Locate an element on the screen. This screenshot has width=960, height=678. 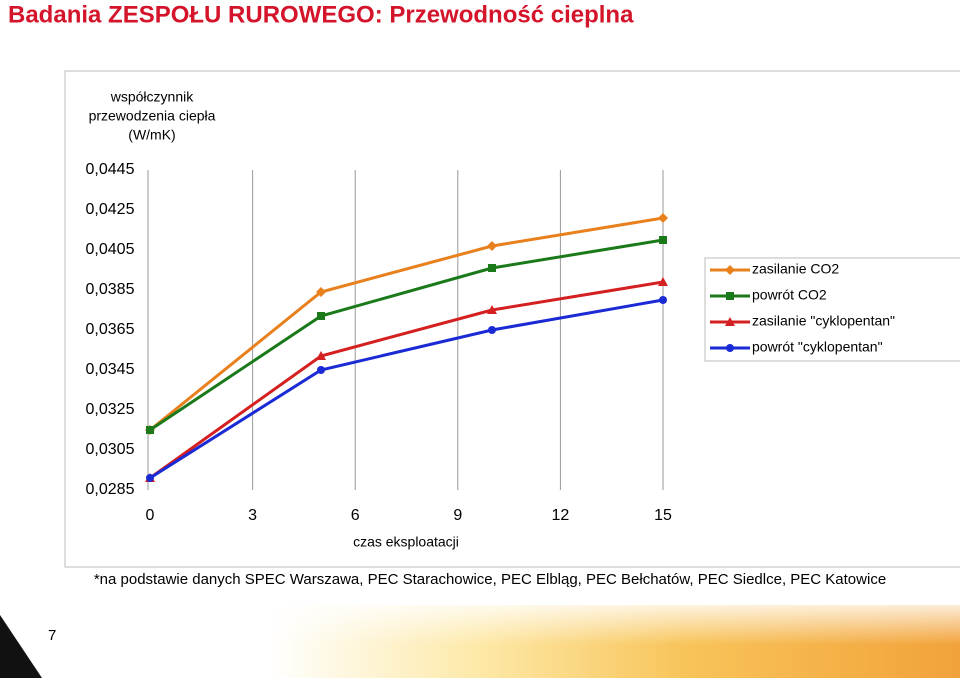
page-number: 7 is located at coordinates (52, 635).